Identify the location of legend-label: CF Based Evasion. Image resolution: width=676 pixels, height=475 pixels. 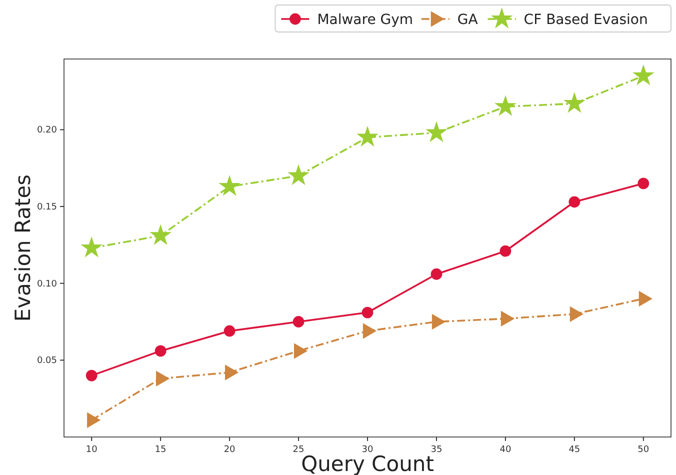
(586, 20).